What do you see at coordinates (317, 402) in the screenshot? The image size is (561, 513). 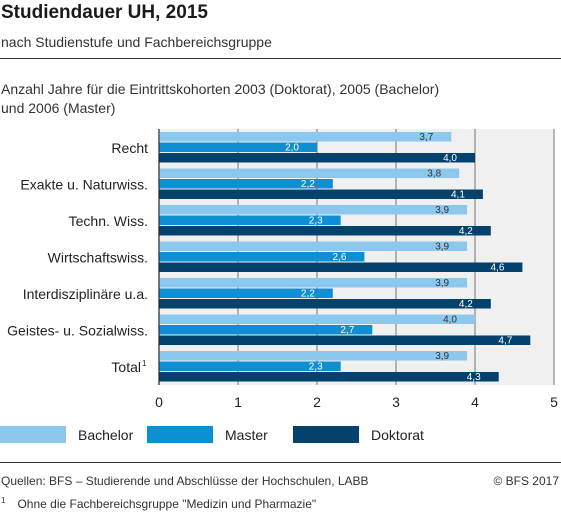 I see `x-tick-label: 2` at bounding box center [317, 402].